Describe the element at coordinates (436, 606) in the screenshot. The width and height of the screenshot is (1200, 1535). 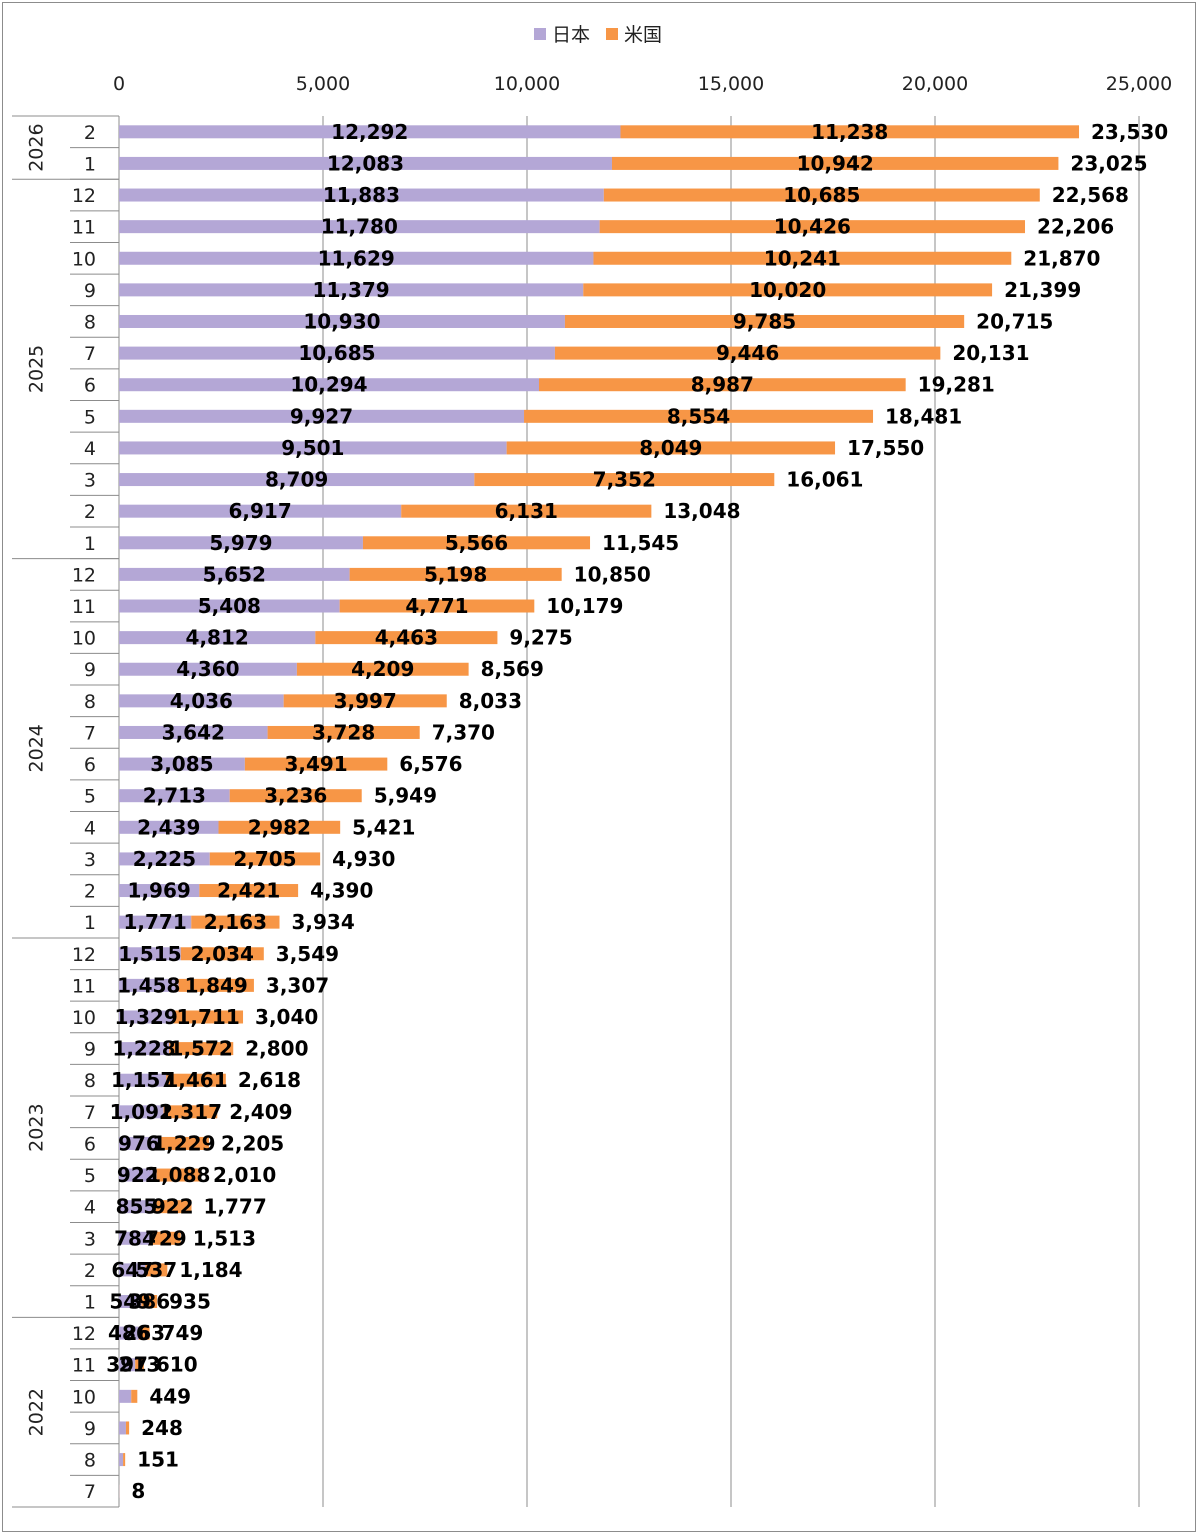
I see `data-label-us: 4,771` at that location.